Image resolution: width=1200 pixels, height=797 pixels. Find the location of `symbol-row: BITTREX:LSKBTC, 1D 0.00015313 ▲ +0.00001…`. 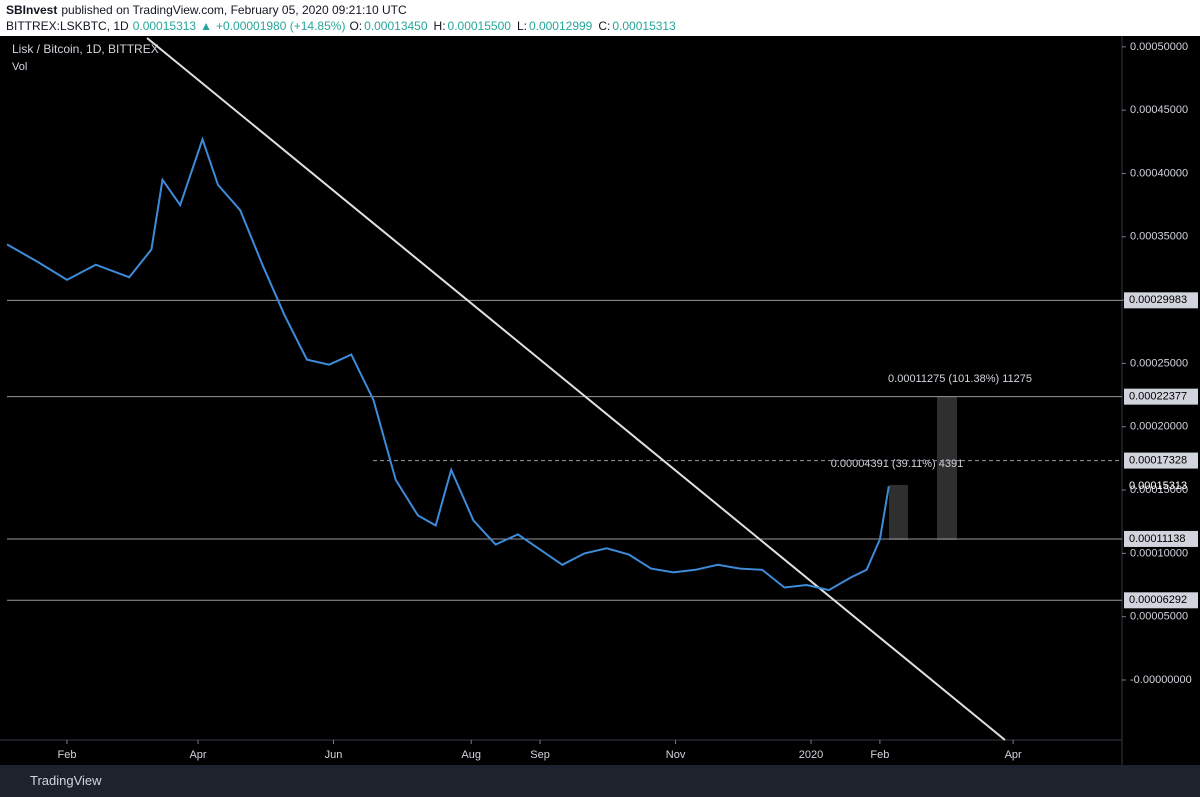

symbol-row: BITTREX:LSKBTC, 1D 0.00015313 ▲ +0.00001… is located at coordinates (343, 26).